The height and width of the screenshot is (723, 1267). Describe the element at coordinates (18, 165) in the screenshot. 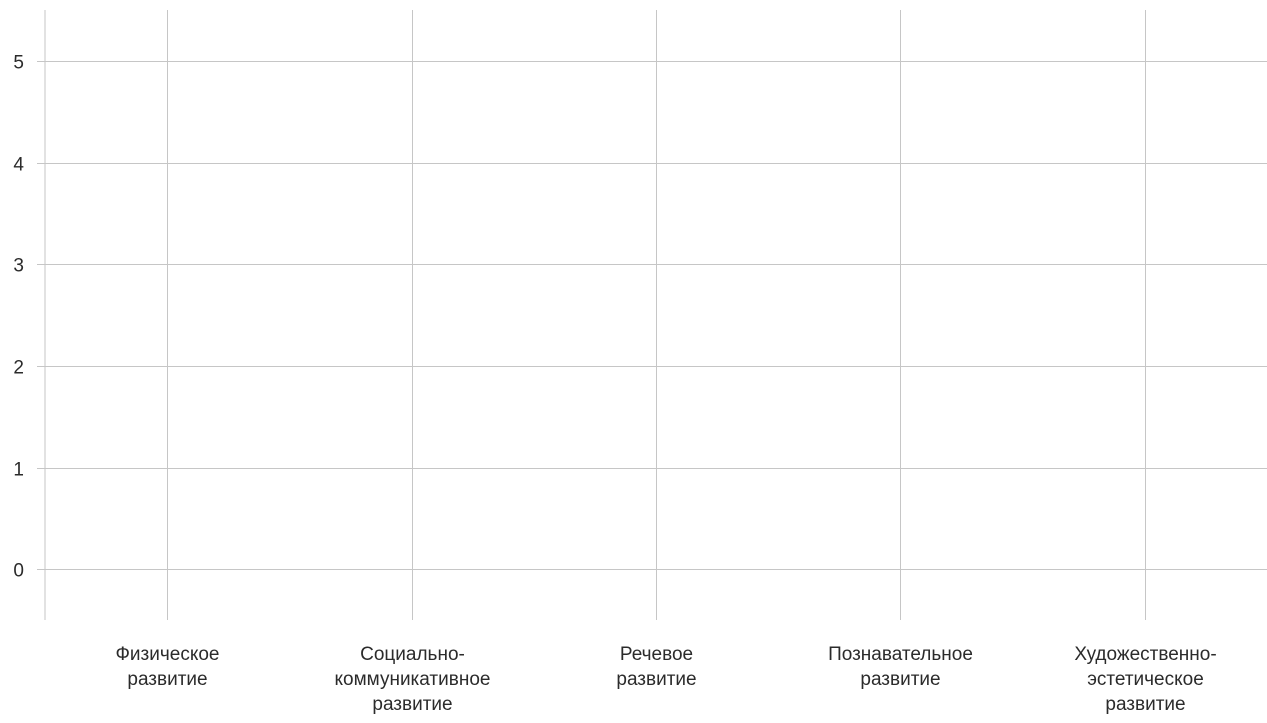

I see `y-tick-label: 4` at that location.